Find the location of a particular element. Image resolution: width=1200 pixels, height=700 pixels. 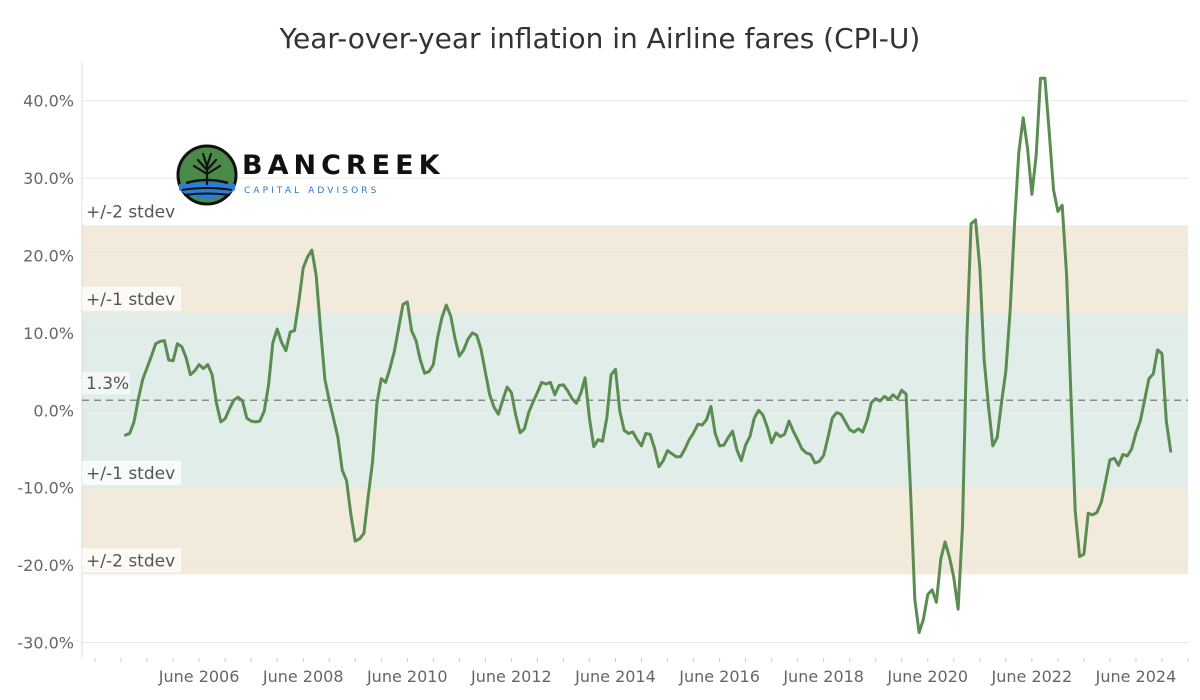

mean-label-bg is located at coordinates (106, 383).